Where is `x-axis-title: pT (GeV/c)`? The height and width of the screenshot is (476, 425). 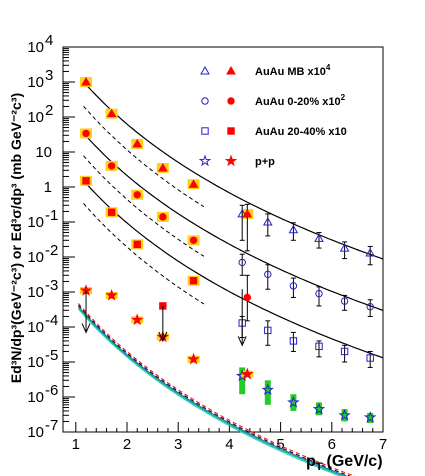
x-axis-title: pT (GeV/c) is located at coordinates (344, 463).